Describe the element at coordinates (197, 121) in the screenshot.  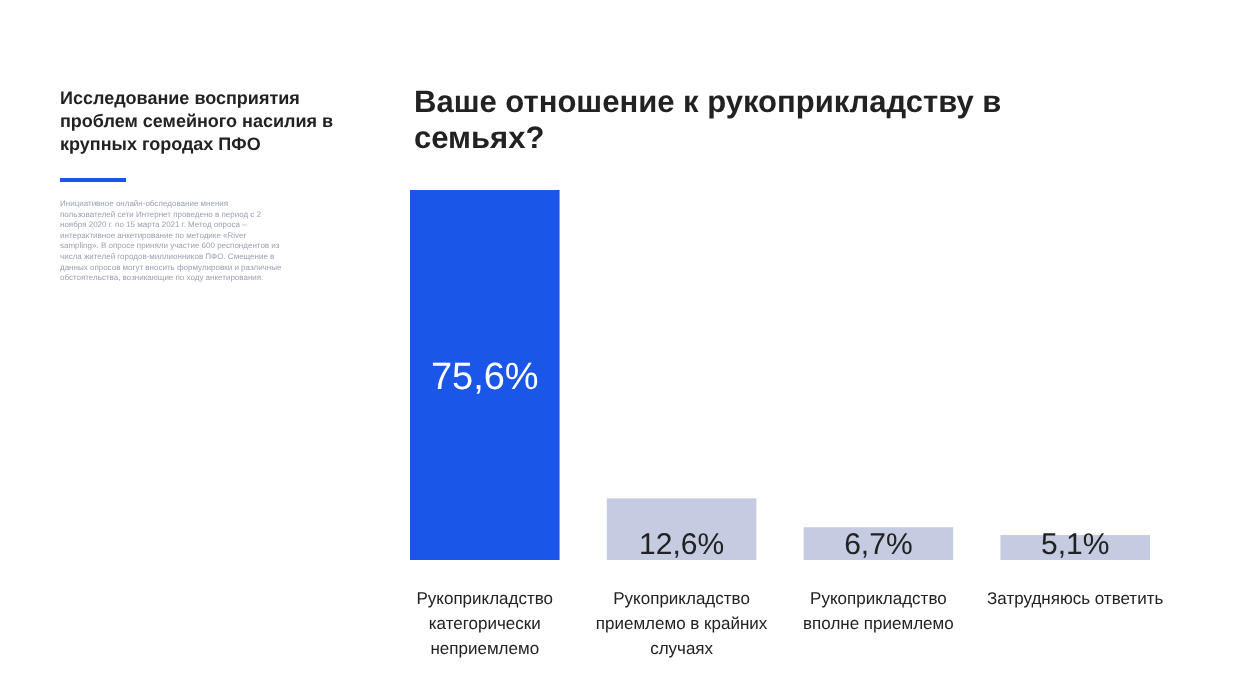
I see `text: Исследование восприятия проблем семейного насилия в крупных городах ПФО` at that location.